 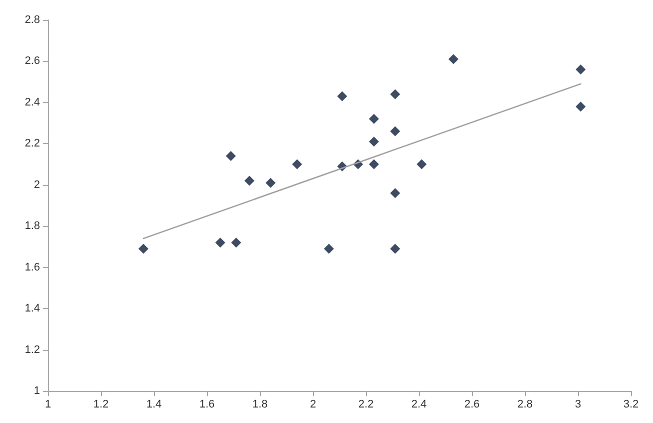 What do you see at coordinates (32, 226) in the screenshot?
I see `y-tick-label: 1.8` at bounding box center [32, 226].